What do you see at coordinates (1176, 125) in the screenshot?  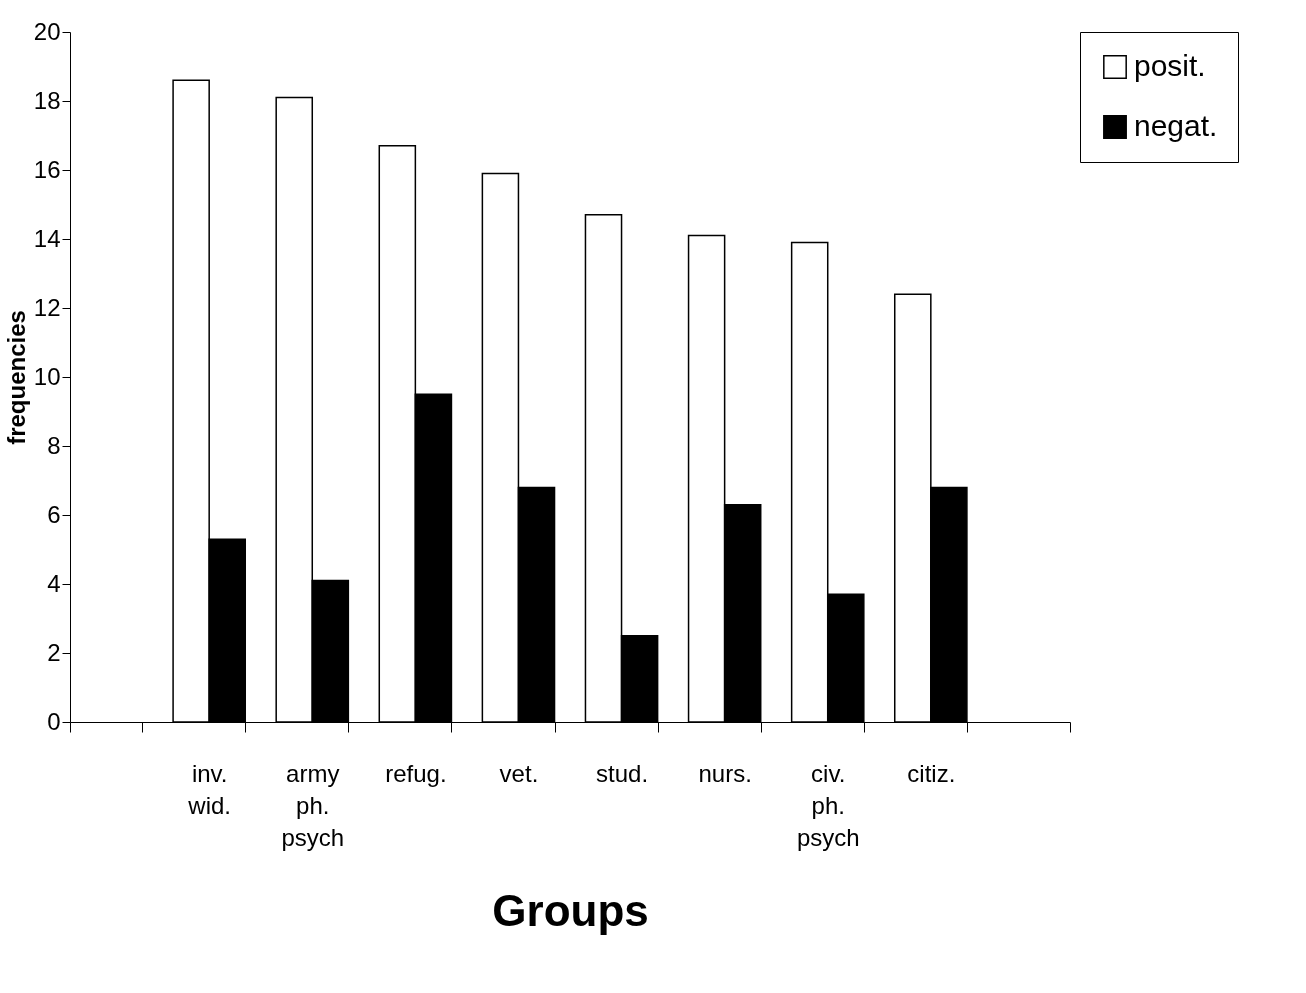 I see `legend-label: negat.` at bounding box center [1176, 125].